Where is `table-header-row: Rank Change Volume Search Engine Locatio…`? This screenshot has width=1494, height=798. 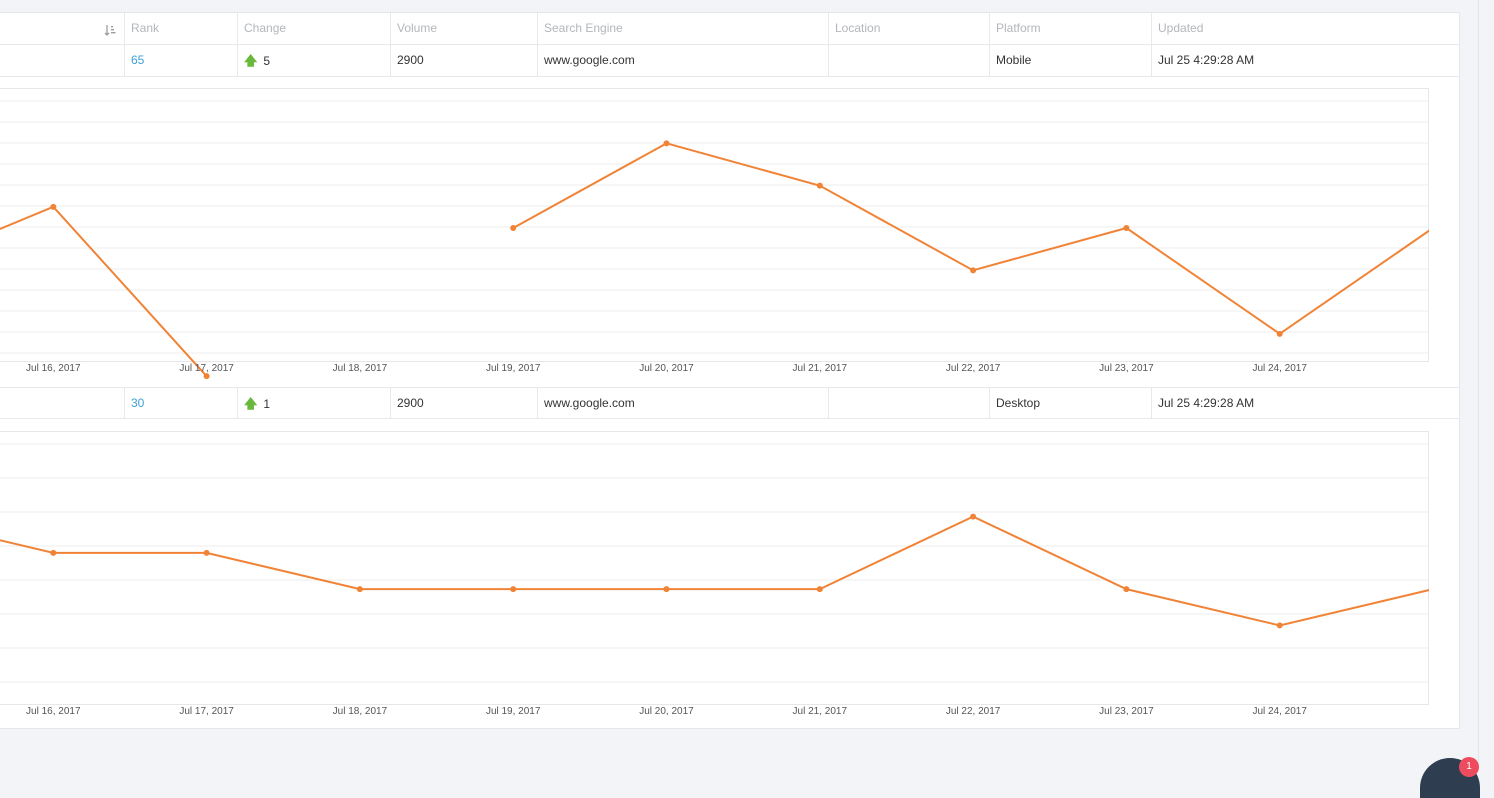 table-header-row: Rank Change Volume Search Engine Locatio… is located at coordinates (730, 29).